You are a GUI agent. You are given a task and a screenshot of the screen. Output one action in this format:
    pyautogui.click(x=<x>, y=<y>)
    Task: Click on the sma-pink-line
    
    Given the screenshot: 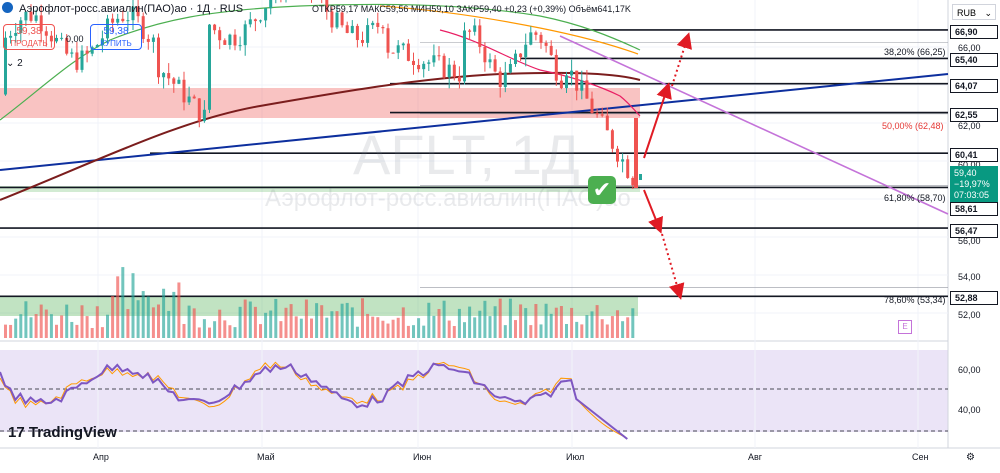 What is the action you would take?
    pyautogui.click(x=540, y=73)
    